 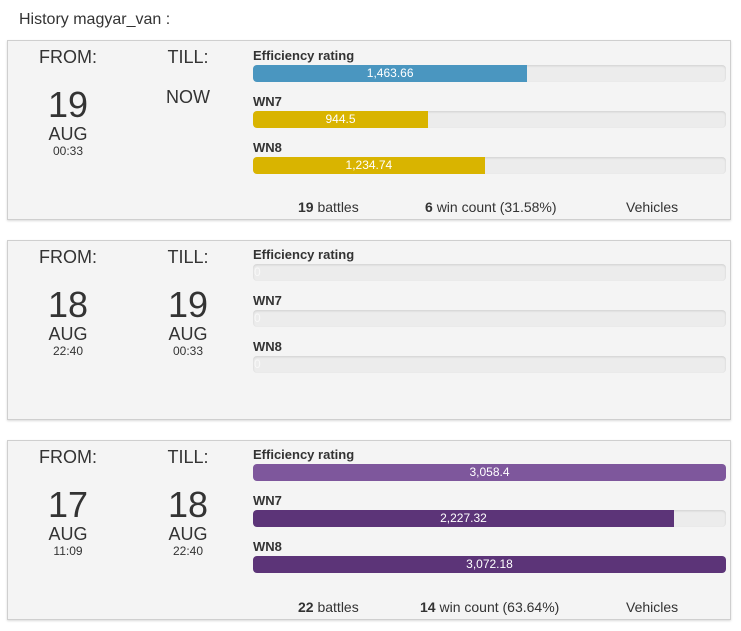 What do you see at coordinates (340, 119) in the screenshot?
I see `wn7-bar-fill: 944.5` at bounding box center [340, 119].